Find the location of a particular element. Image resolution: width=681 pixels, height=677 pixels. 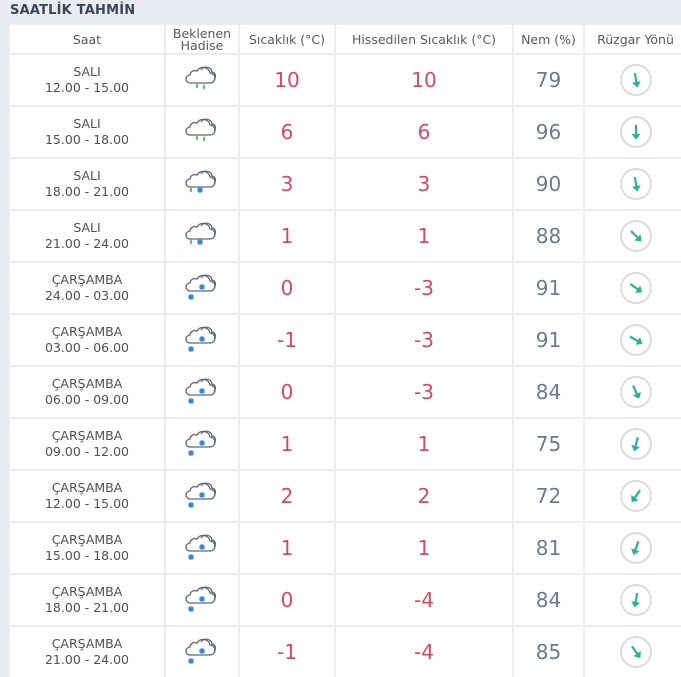

header-wind-direction: Rüzgar Yönü is located at coordinates (633, 39).